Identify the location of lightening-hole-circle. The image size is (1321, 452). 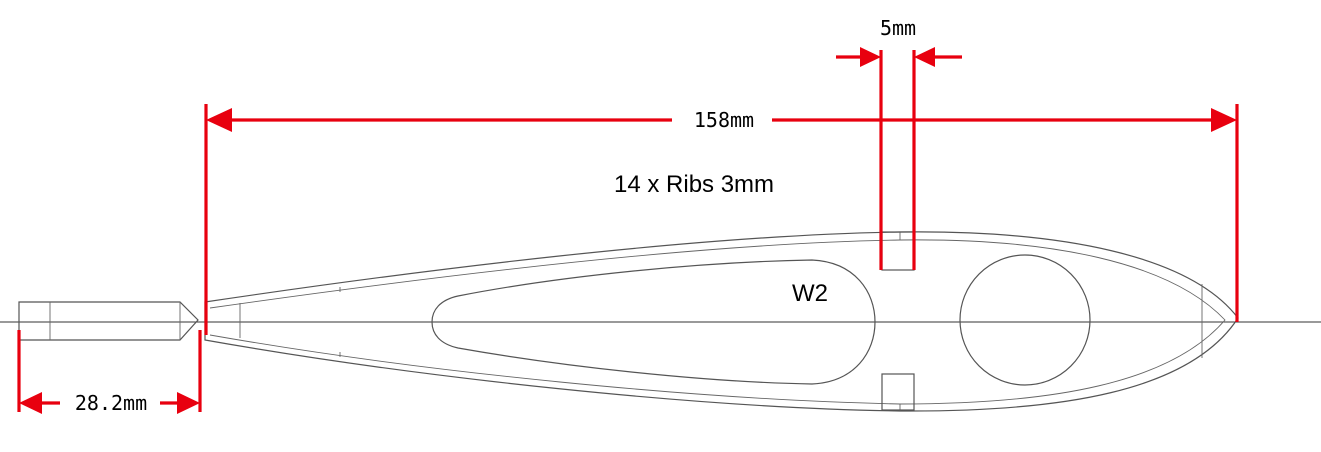
(1025, 320).